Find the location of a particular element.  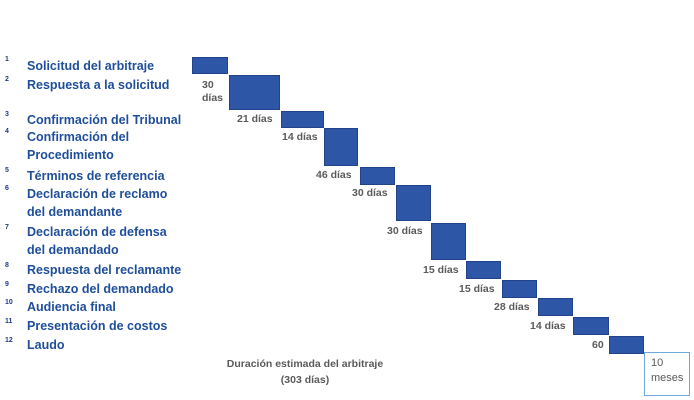

task-label: Audiencia final is located at coordinates (71, 307).